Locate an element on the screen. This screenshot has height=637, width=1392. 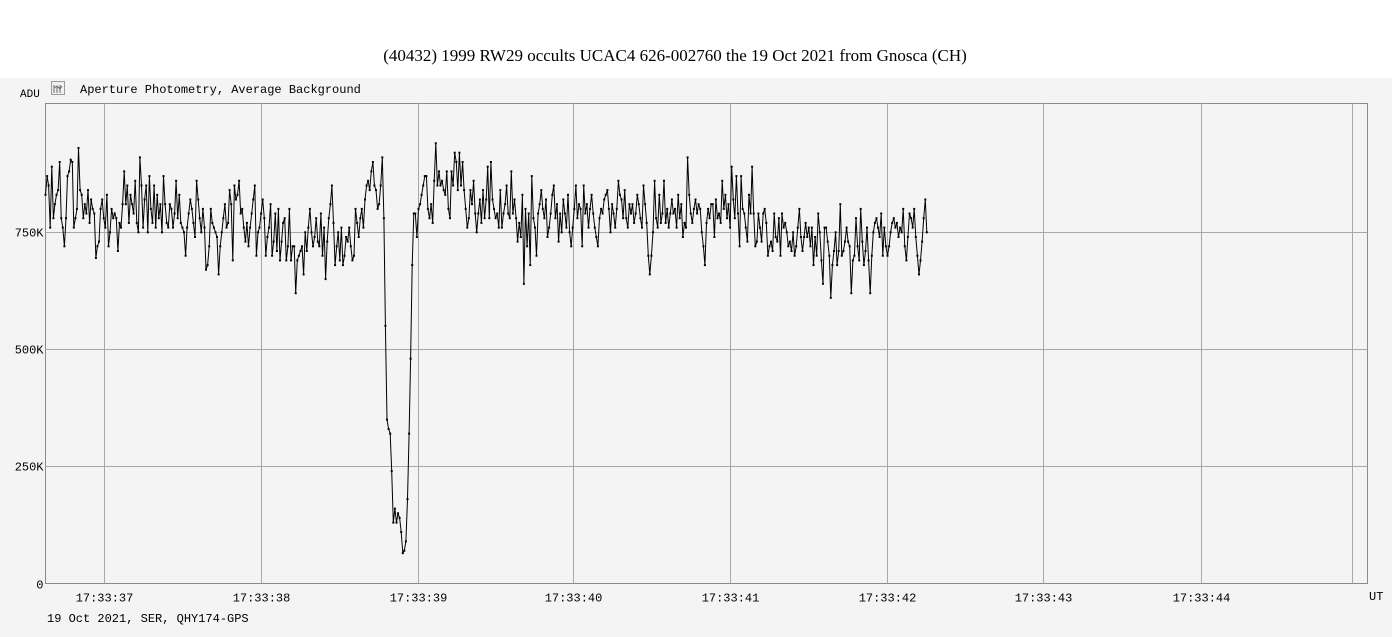
x-tick-label: 17:33:41 is located at coordinates (731, 599).